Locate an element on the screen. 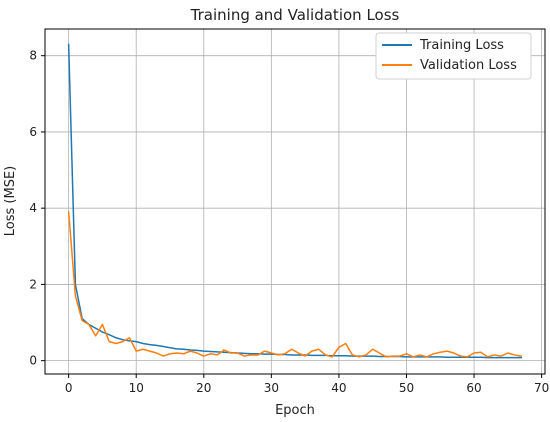  legend: Training Loss Validation Loss is located at coordinates (453, 56).